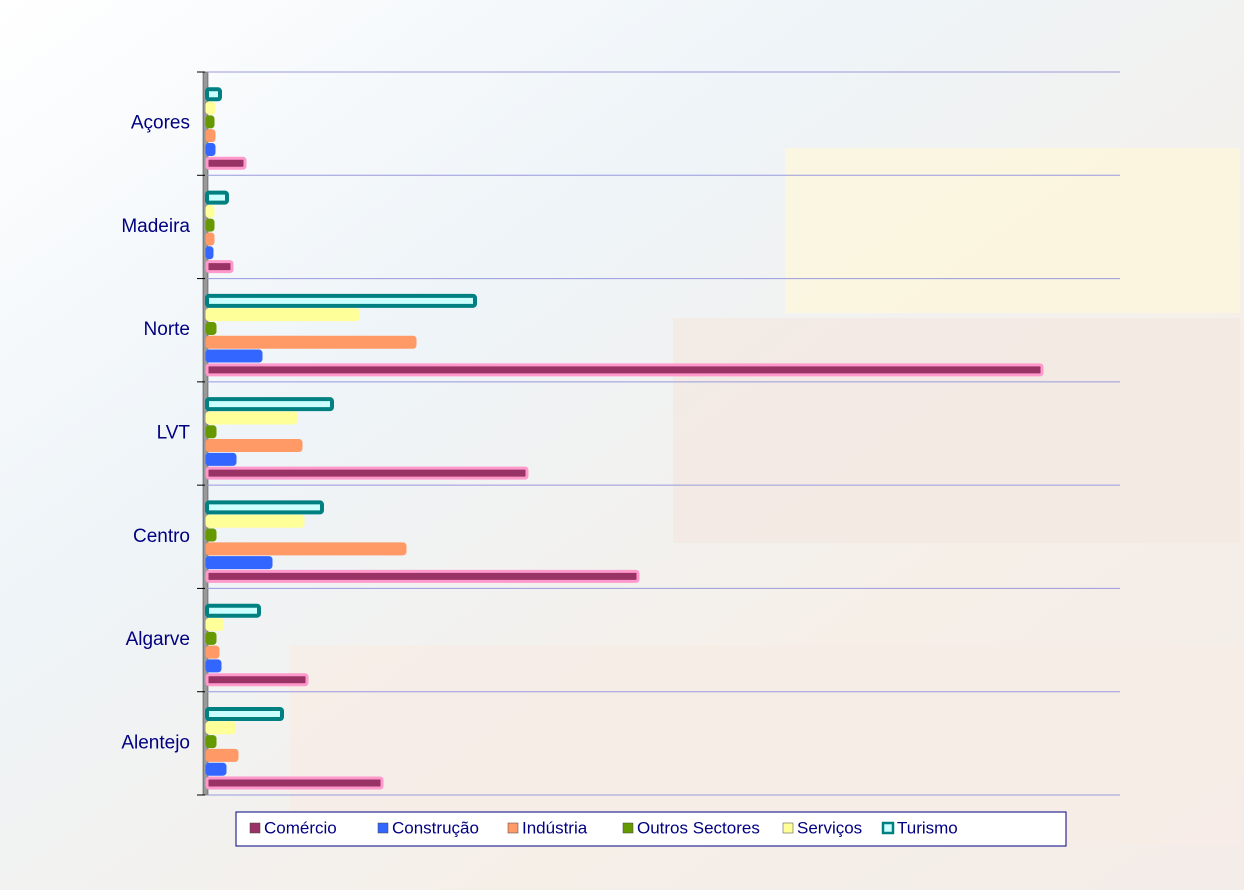 This screenshot has height=890, width=1244. I want to click on y-tick-label: Madeira, so click(155, 226).